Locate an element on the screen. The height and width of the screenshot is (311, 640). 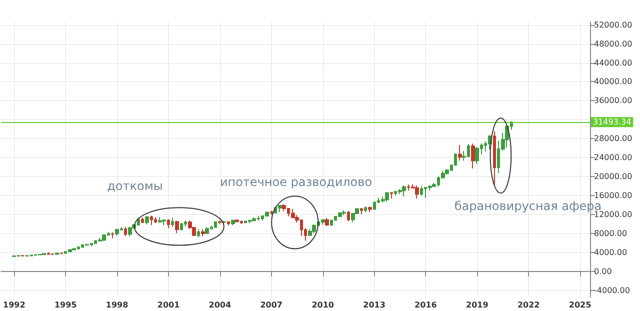
x-tick-label: 2001 is located at coordinates (168, 305).